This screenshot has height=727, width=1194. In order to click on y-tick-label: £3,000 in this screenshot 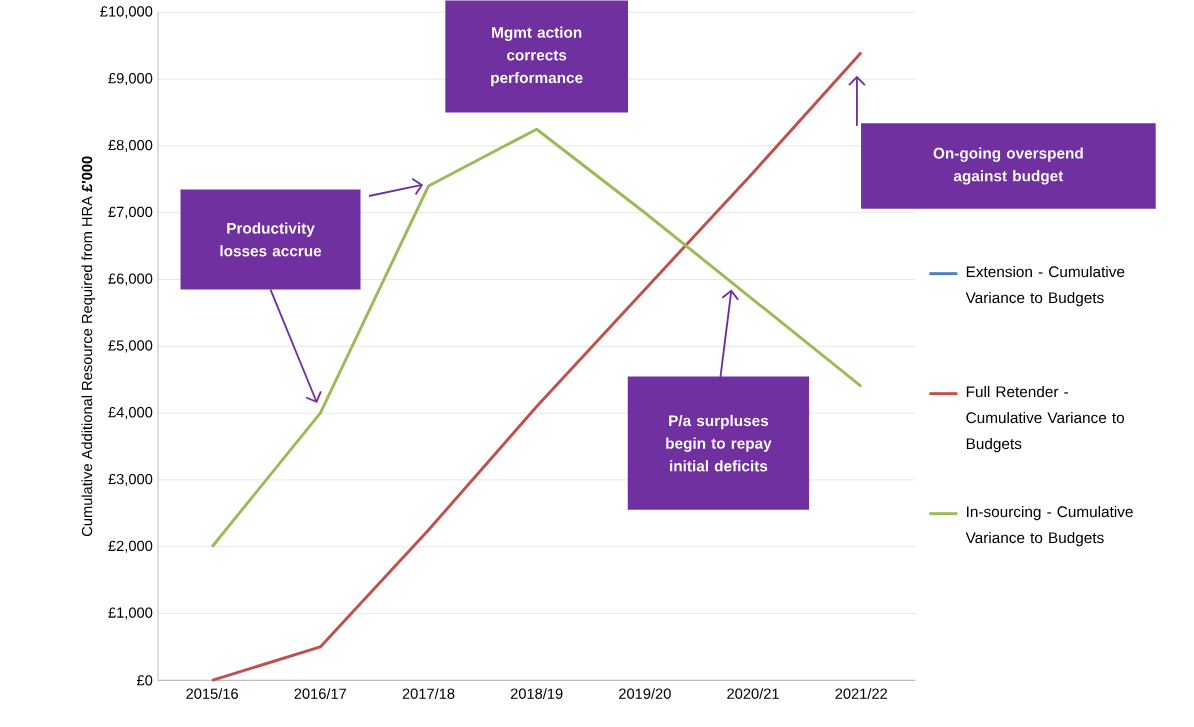, I will do `click(130, 479)`.